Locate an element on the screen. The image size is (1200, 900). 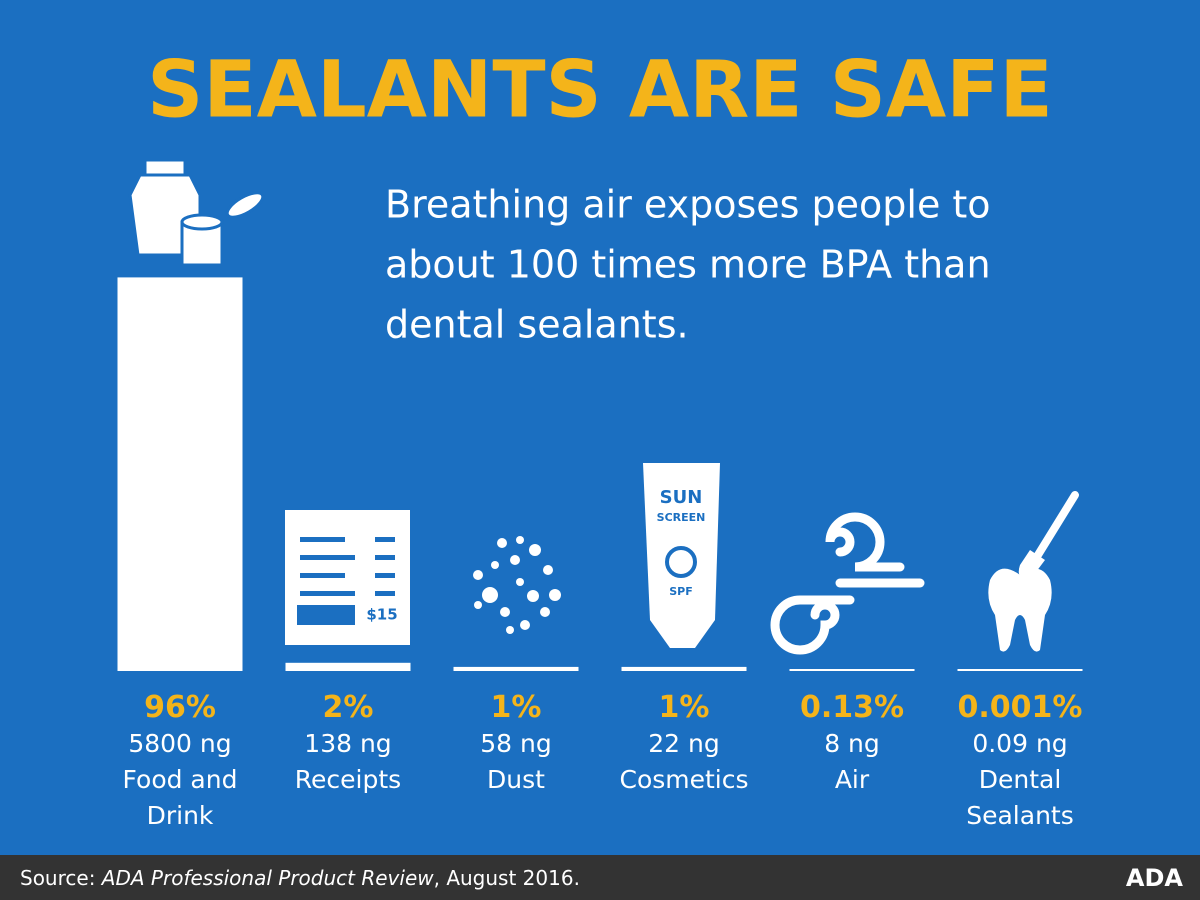
value-label: 0.001% is located at coordinates (1020, 707).